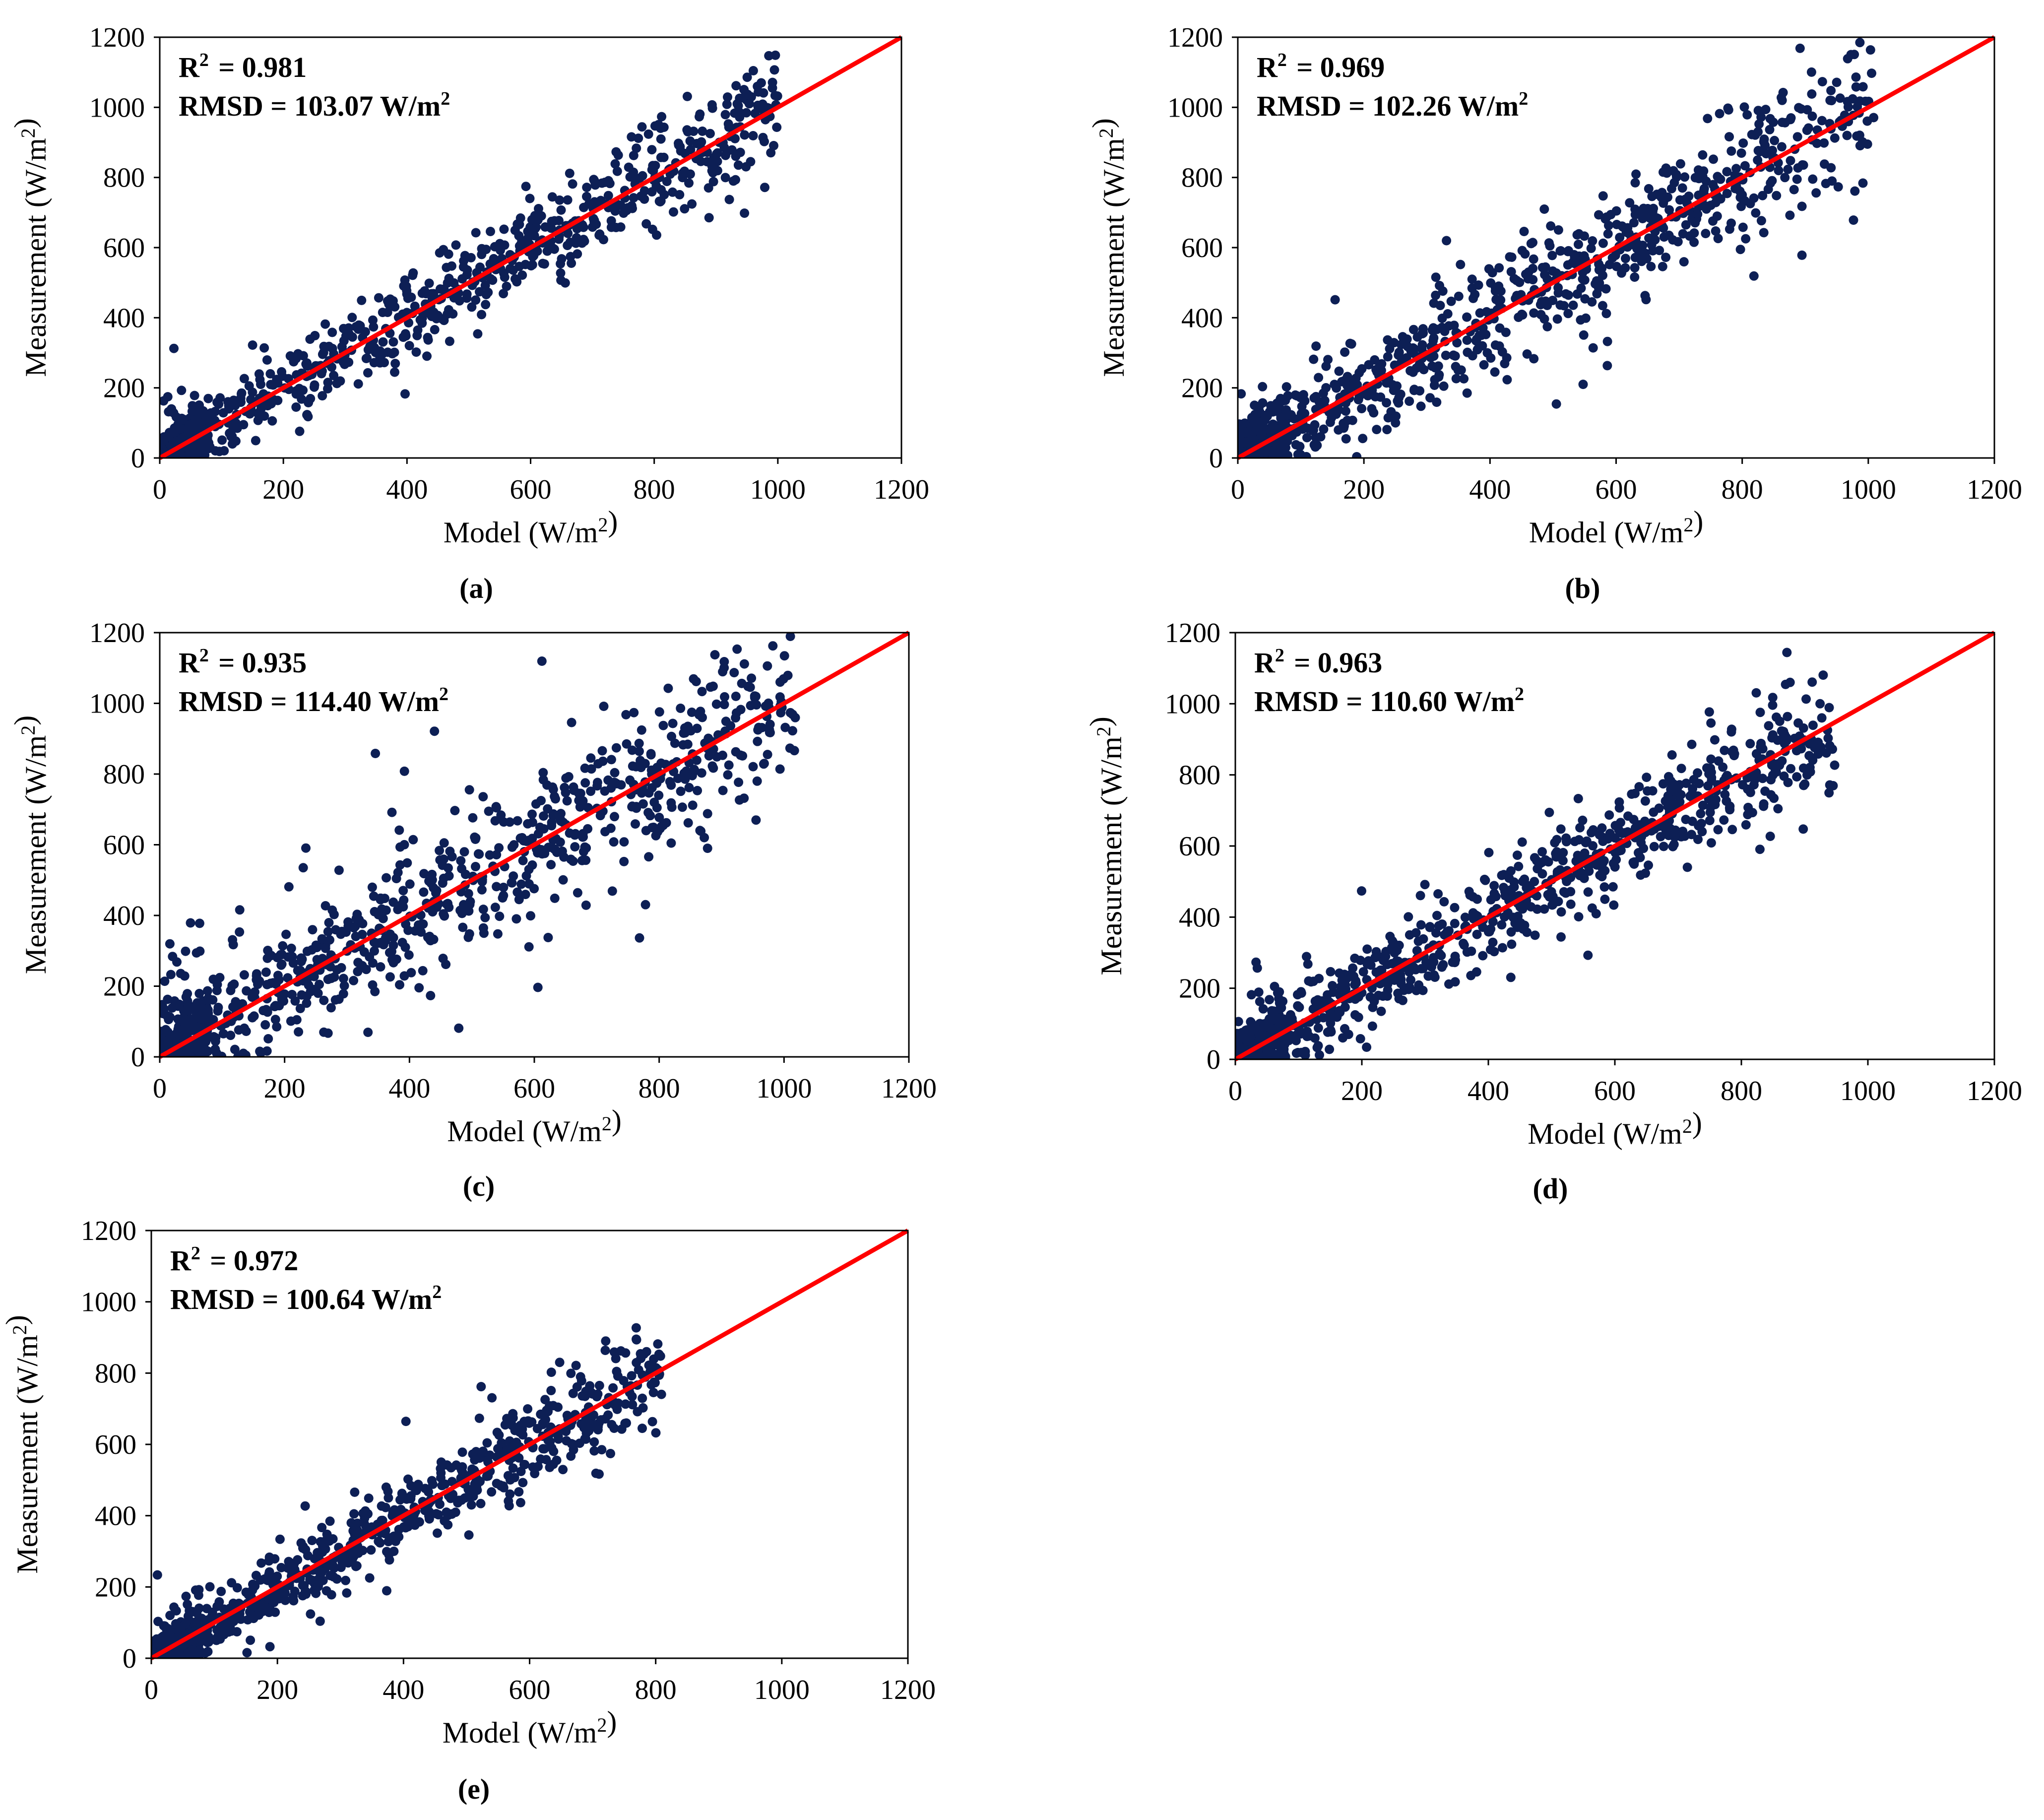 The width and height of the screenshot is (2044, 1820). What do you see at coordinates (1490, 489) in the screenshot?
I see `x-tick-label: 400` at bounding box center [1490, 489].